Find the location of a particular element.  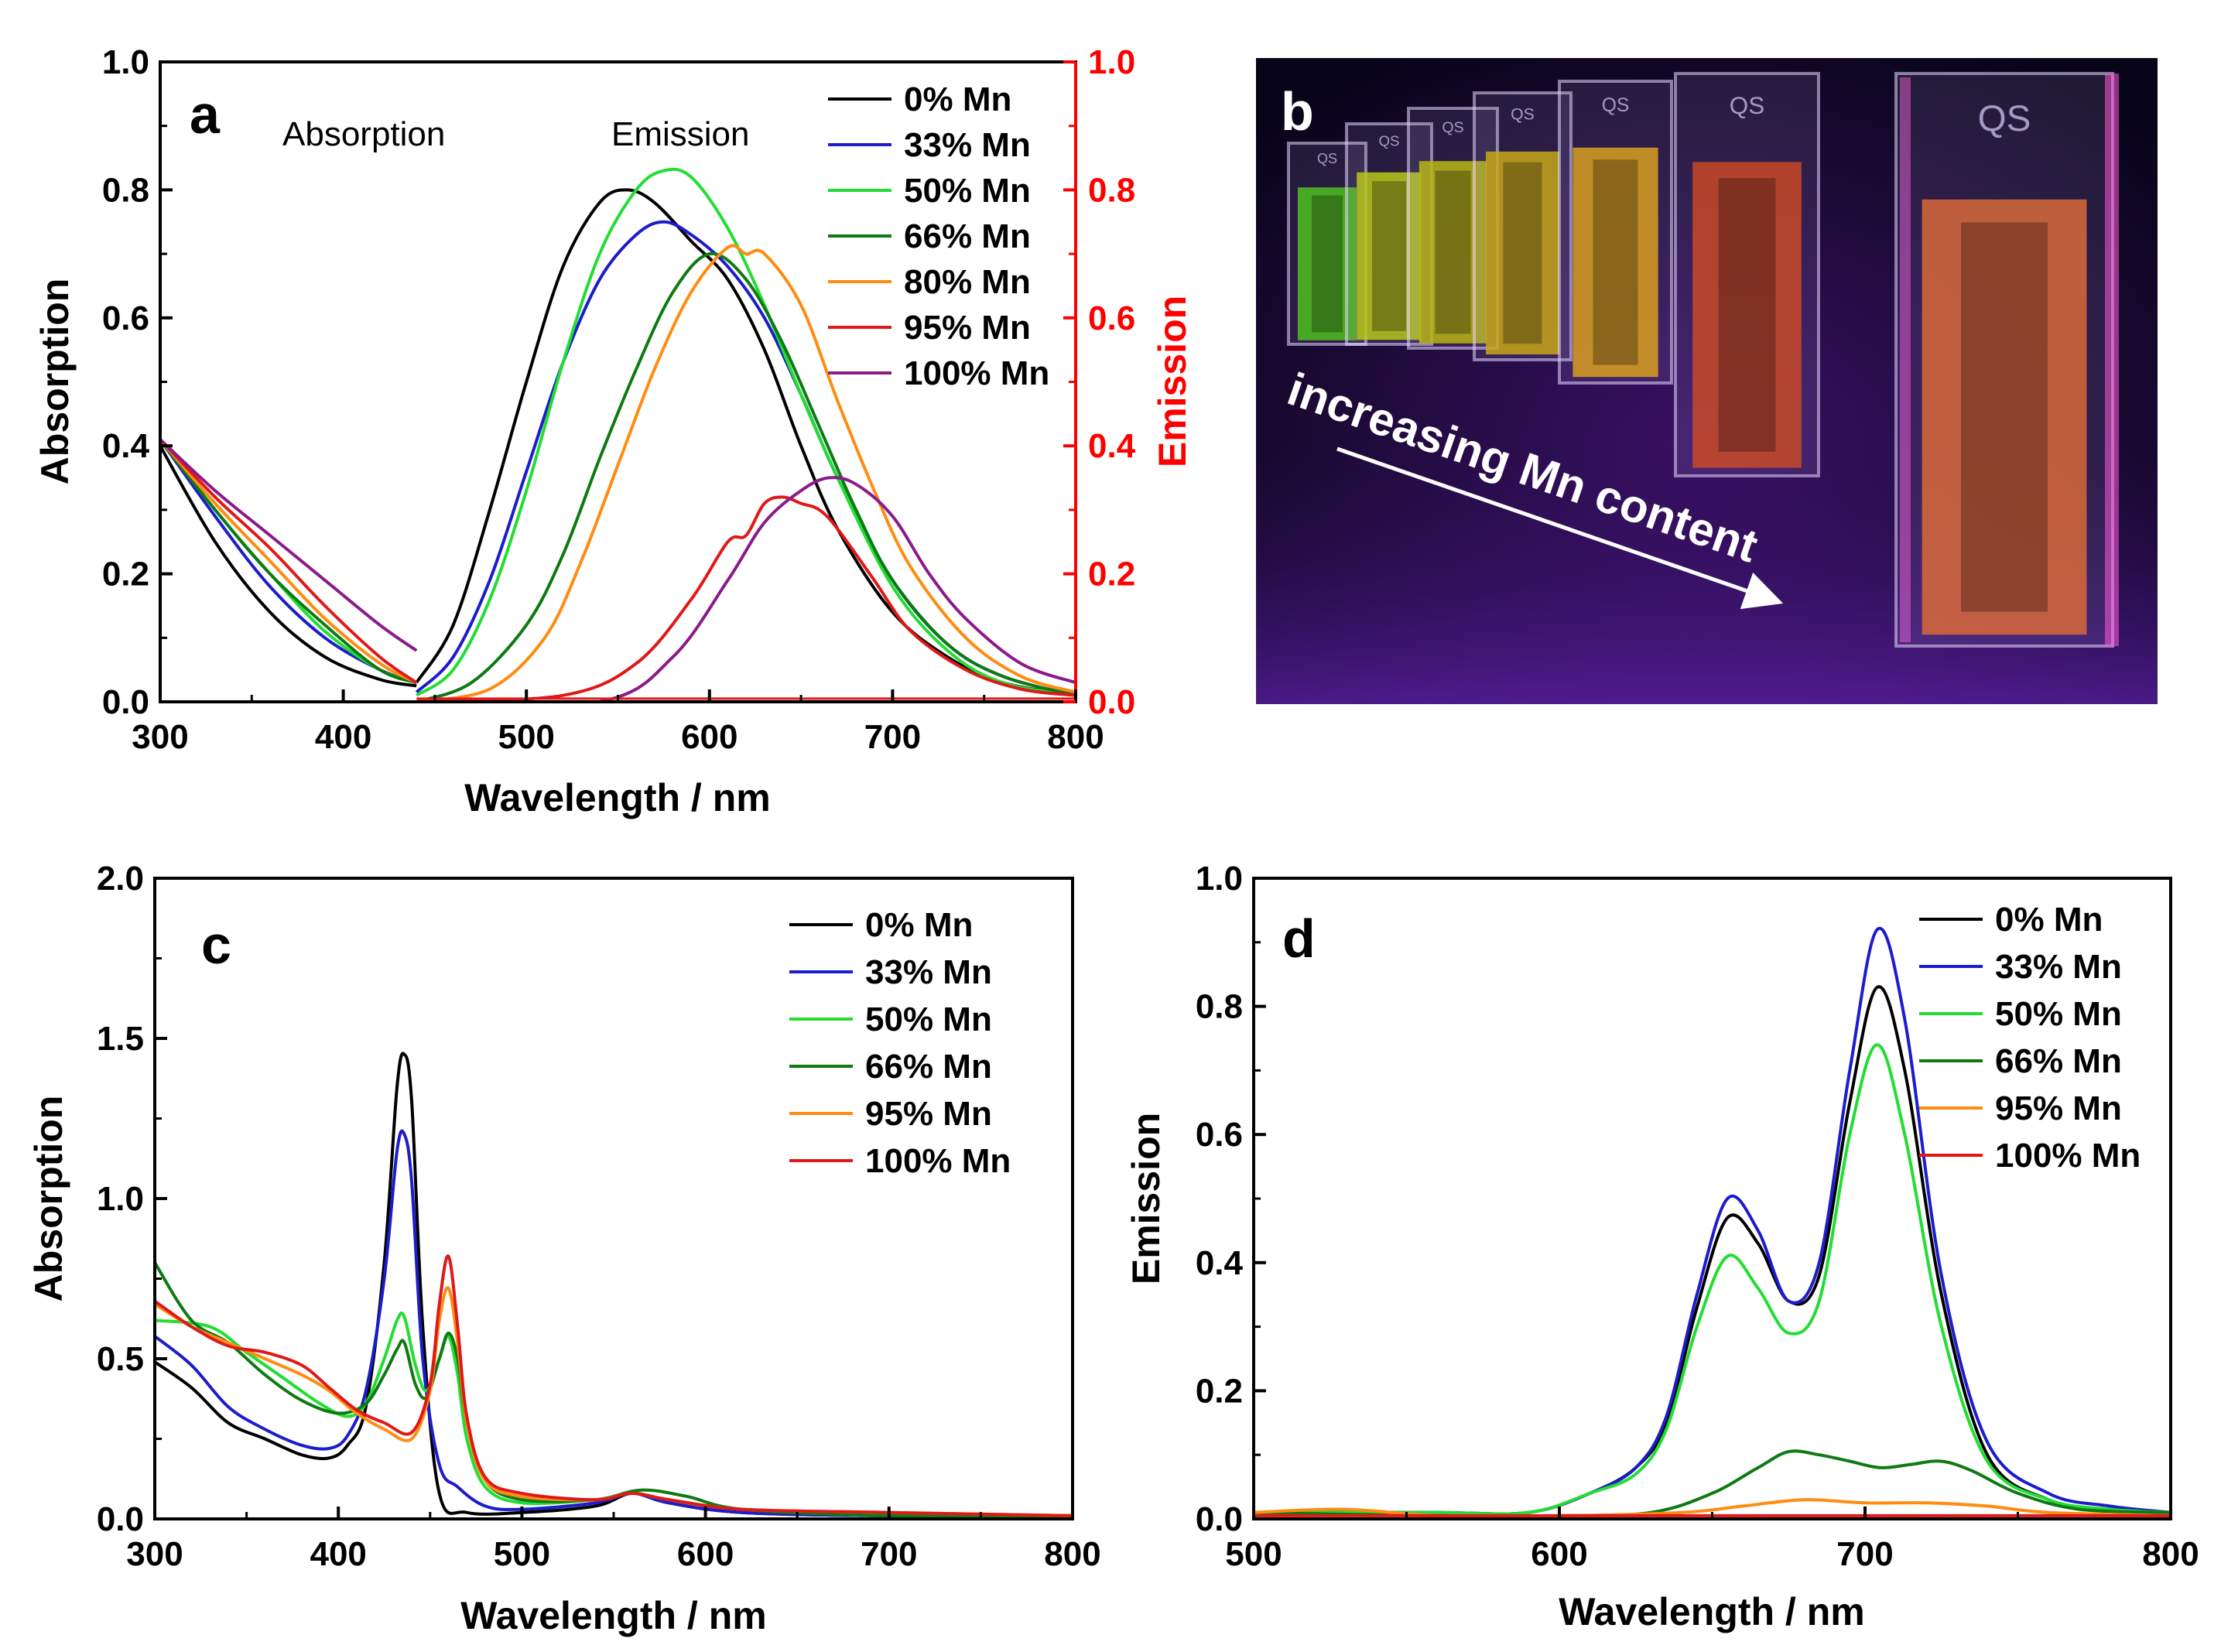

emission-curve-95mn is located at coordinates (746, 599).